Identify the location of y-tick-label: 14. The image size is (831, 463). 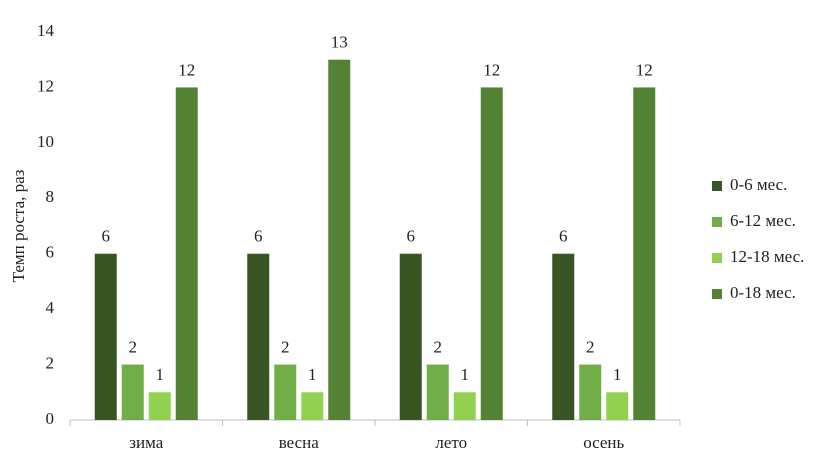
(46, 30).